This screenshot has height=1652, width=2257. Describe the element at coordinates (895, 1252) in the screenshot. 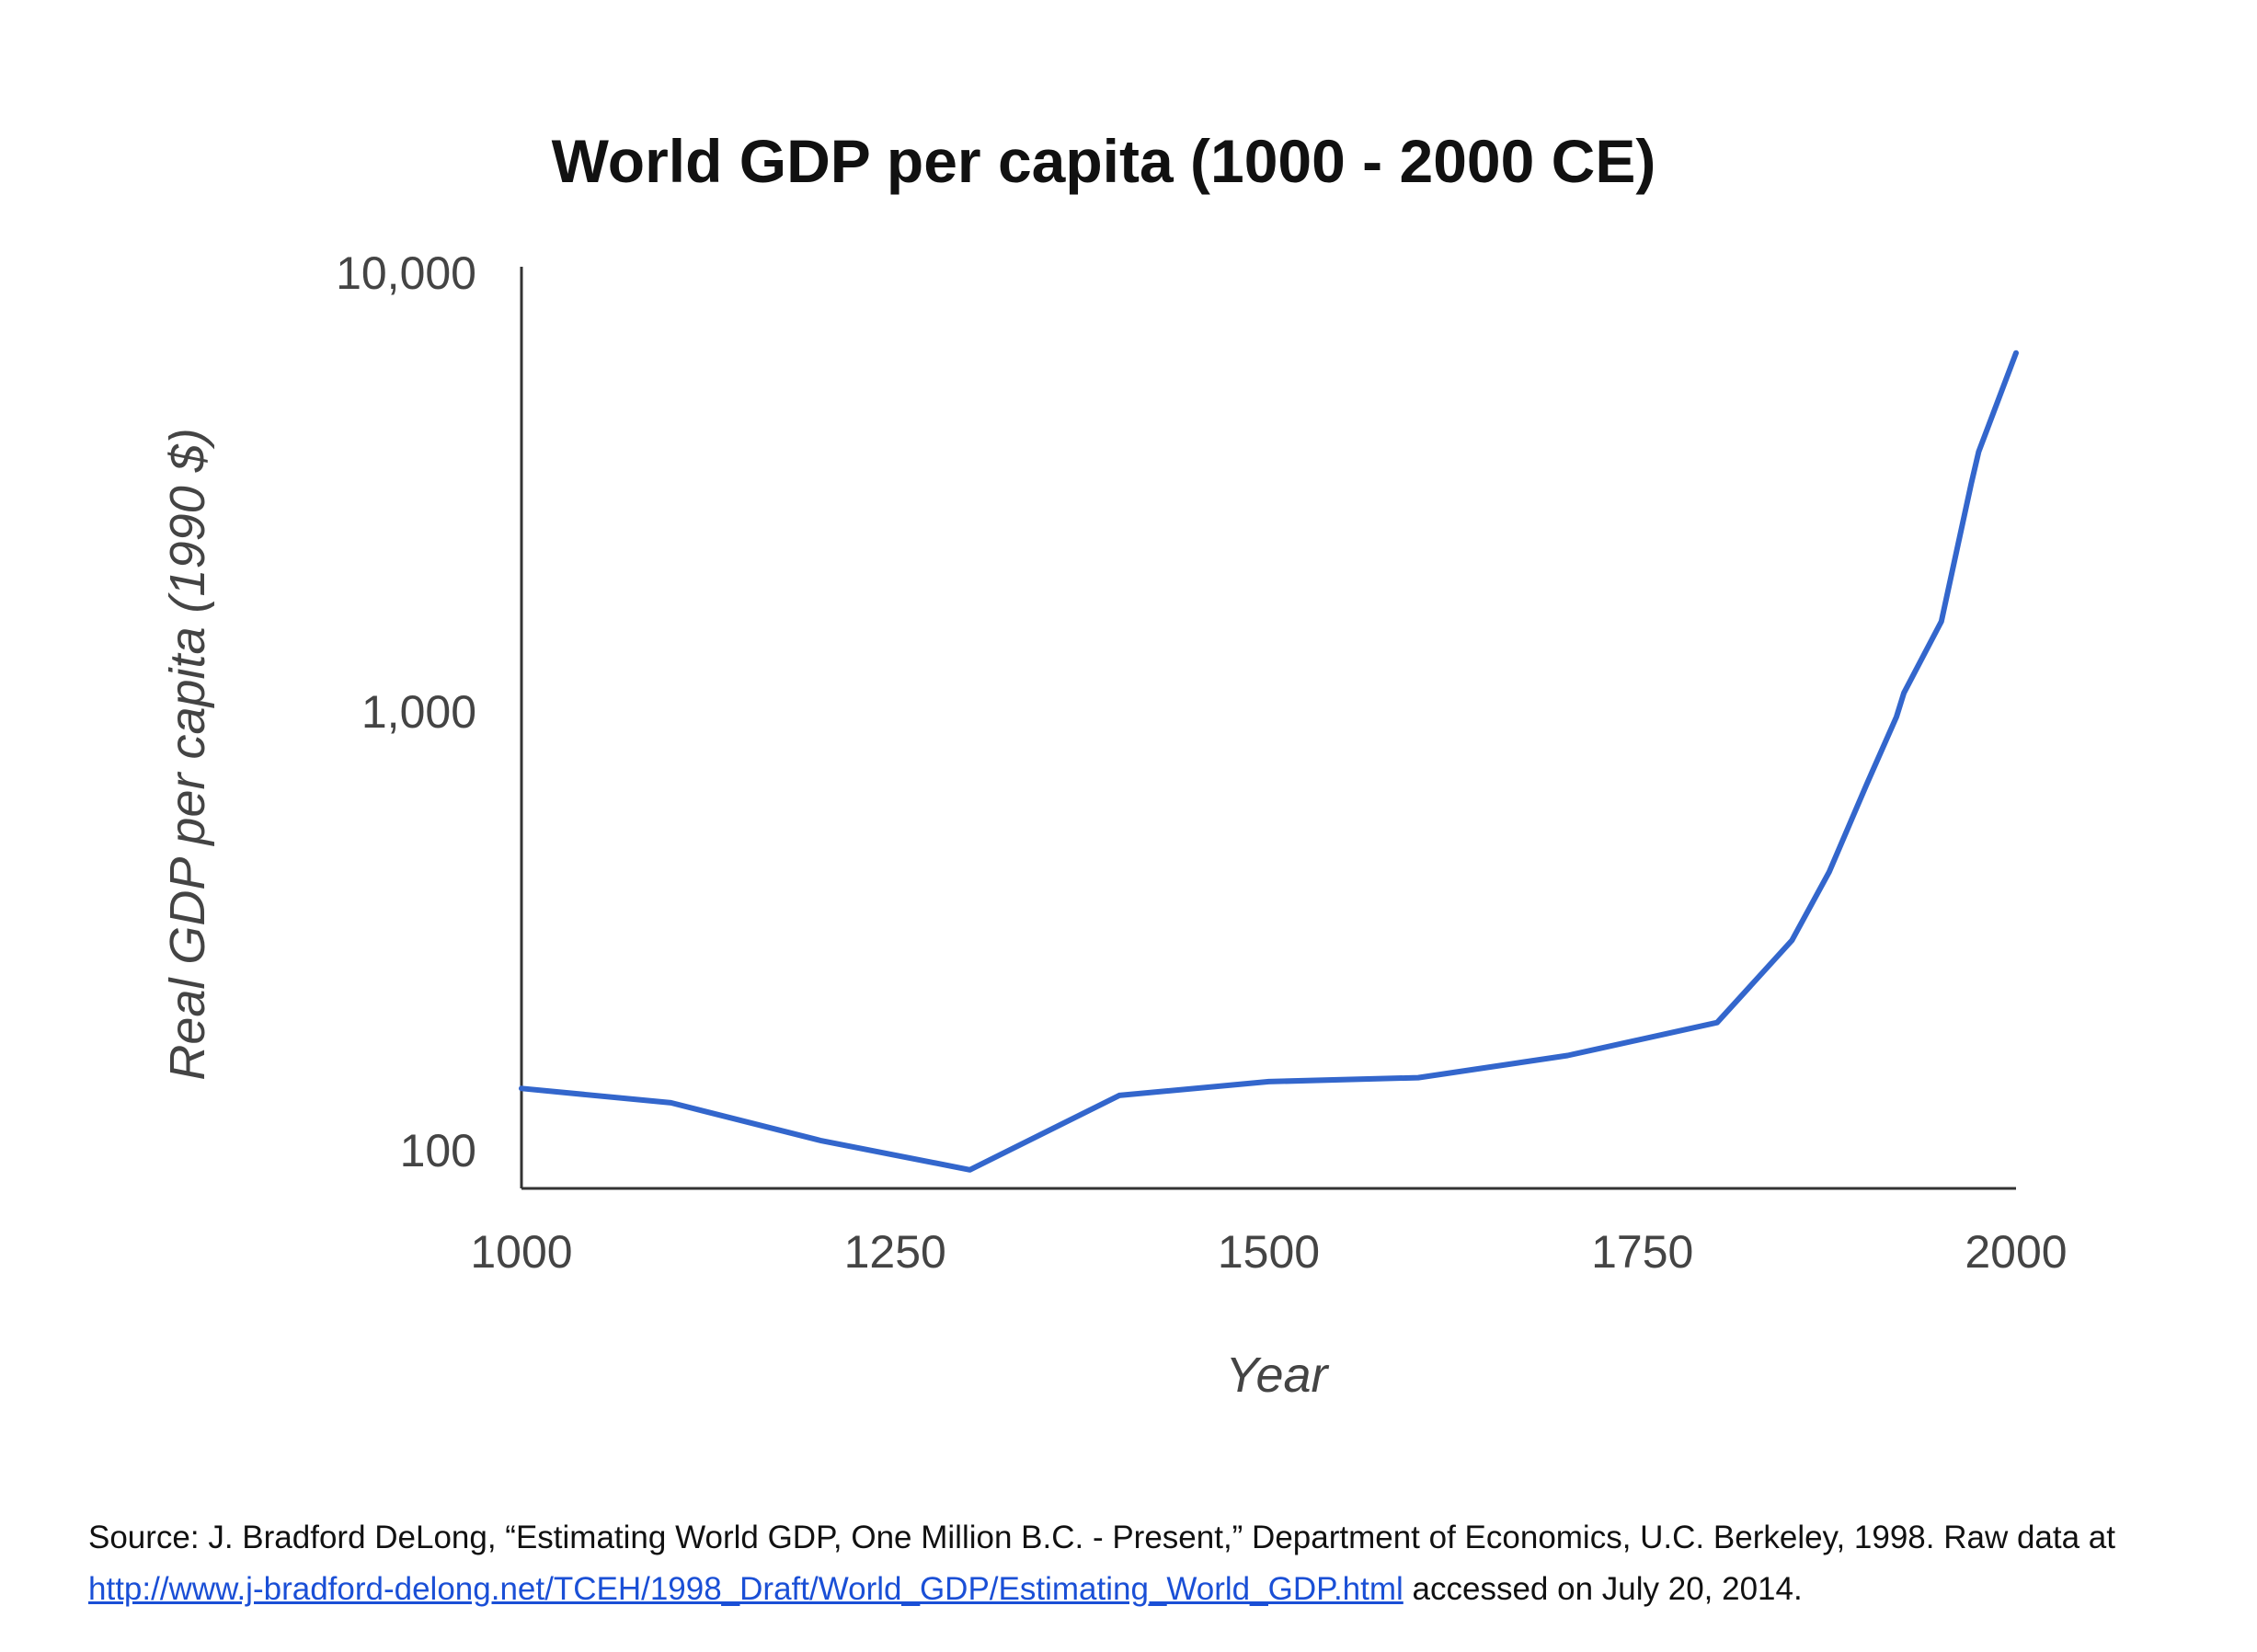

I see `x-tick-label: 1250` at that location.